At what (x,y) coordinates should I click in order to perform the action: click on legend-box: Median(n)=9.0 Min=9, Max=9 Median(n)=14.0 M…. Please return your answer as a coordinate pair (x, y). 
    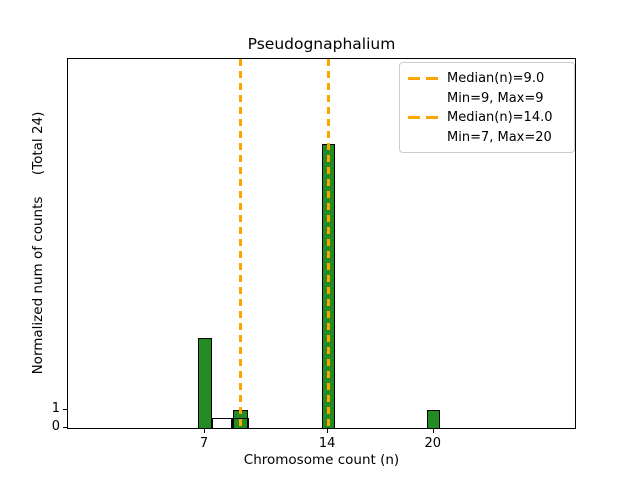
    Looking at the image, I should click on (487, 107).